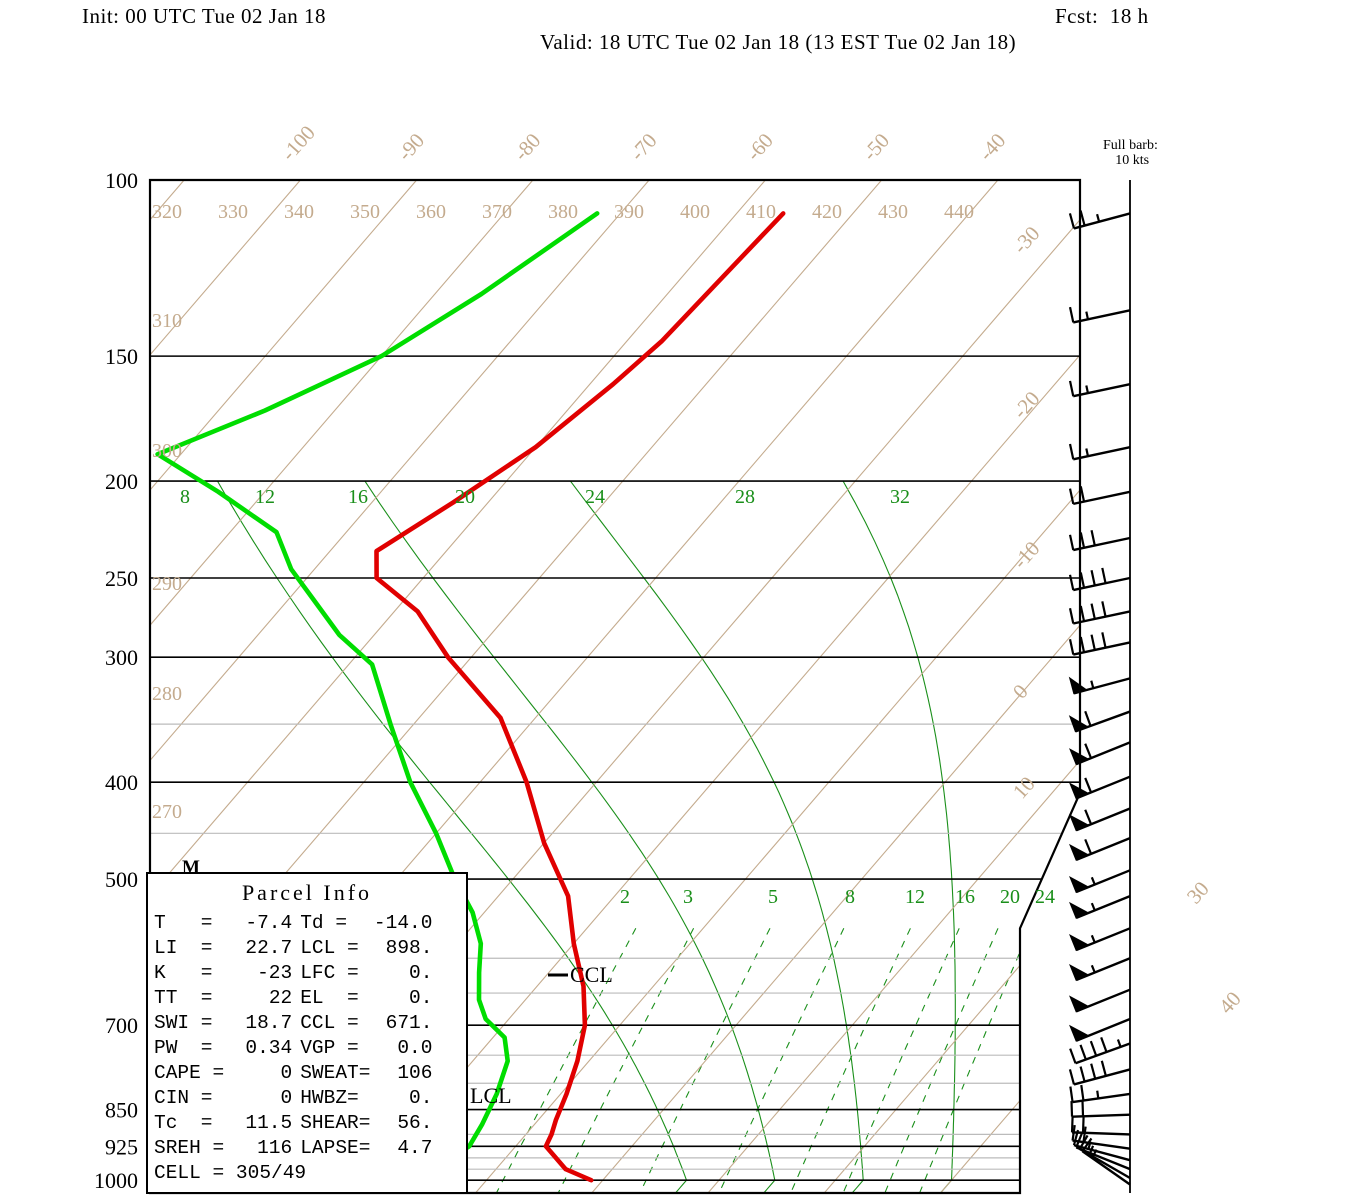 This screenshot has height=1200, width=1350. Describe the element at coordinates (293, 1097) in the screenshot. I see `parcel-info-row: CIN = 0 HWBZ= 0.` at that location.